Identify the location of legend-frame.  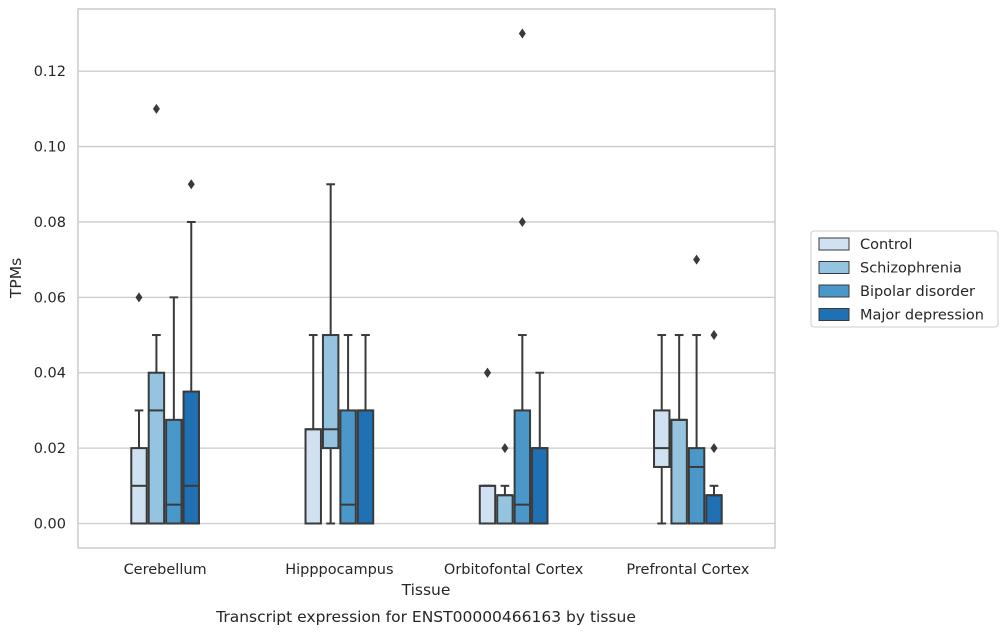
(904, 279).